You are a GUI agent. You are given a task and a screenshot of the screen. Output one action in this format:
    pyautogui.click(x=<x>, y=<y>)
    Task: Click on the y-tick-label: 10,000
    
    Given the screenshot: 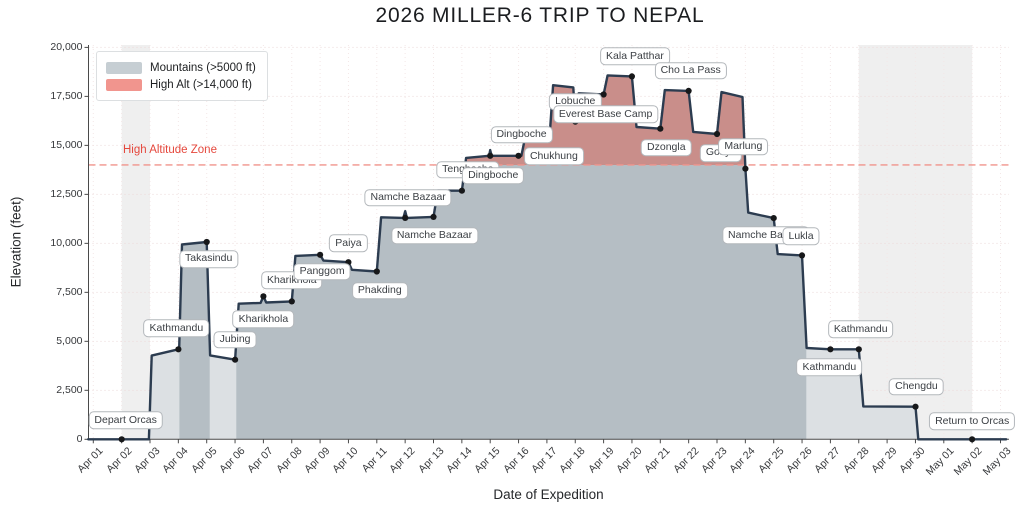 What is the action you would take?
    pyautogui.click(x=66, y=243)
    